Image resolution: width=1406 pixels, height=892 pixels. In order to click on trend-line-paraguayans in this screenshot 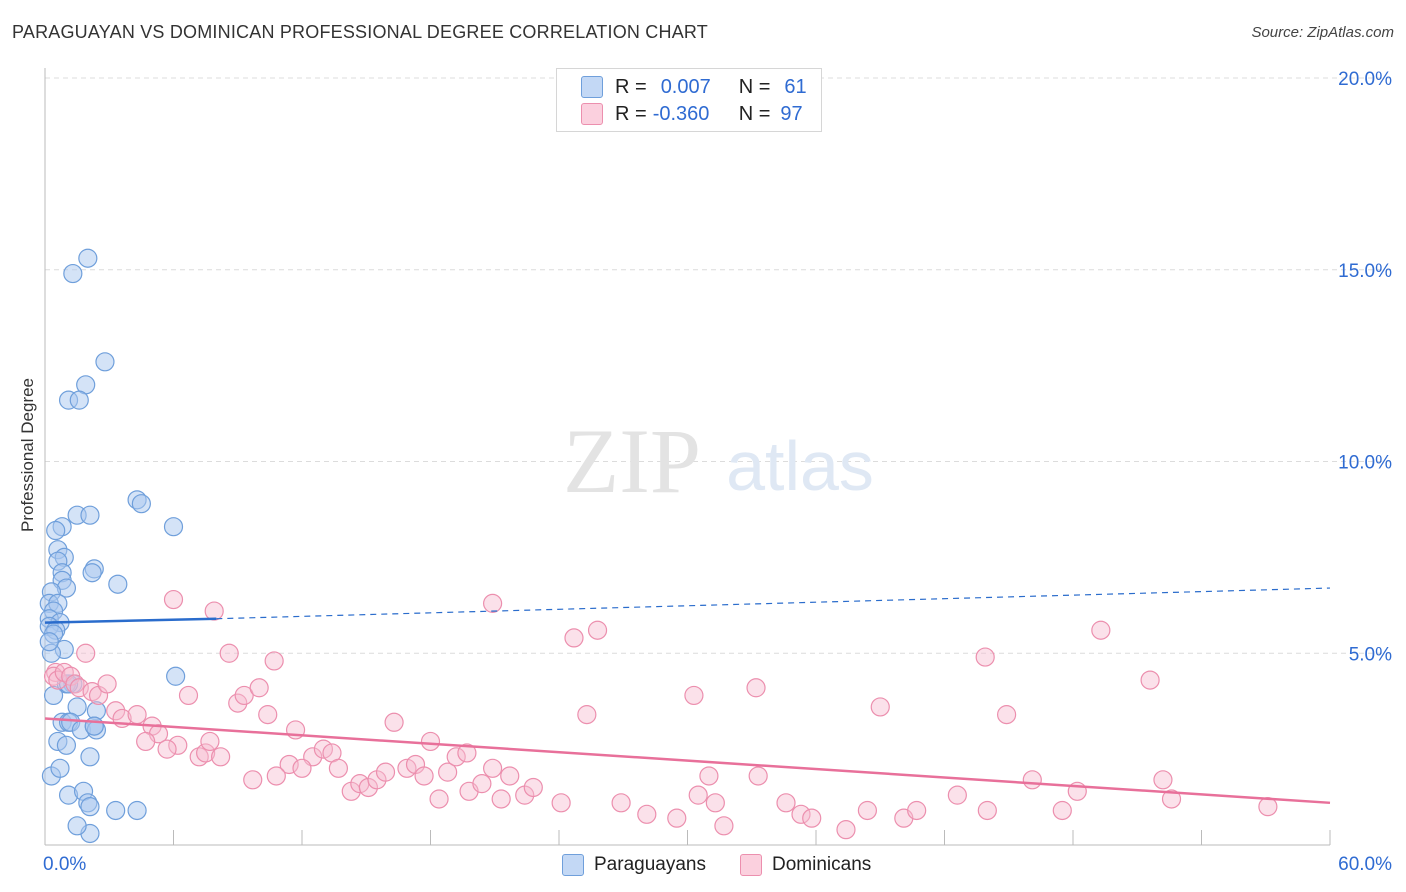, I will do `click(130, 620)`.